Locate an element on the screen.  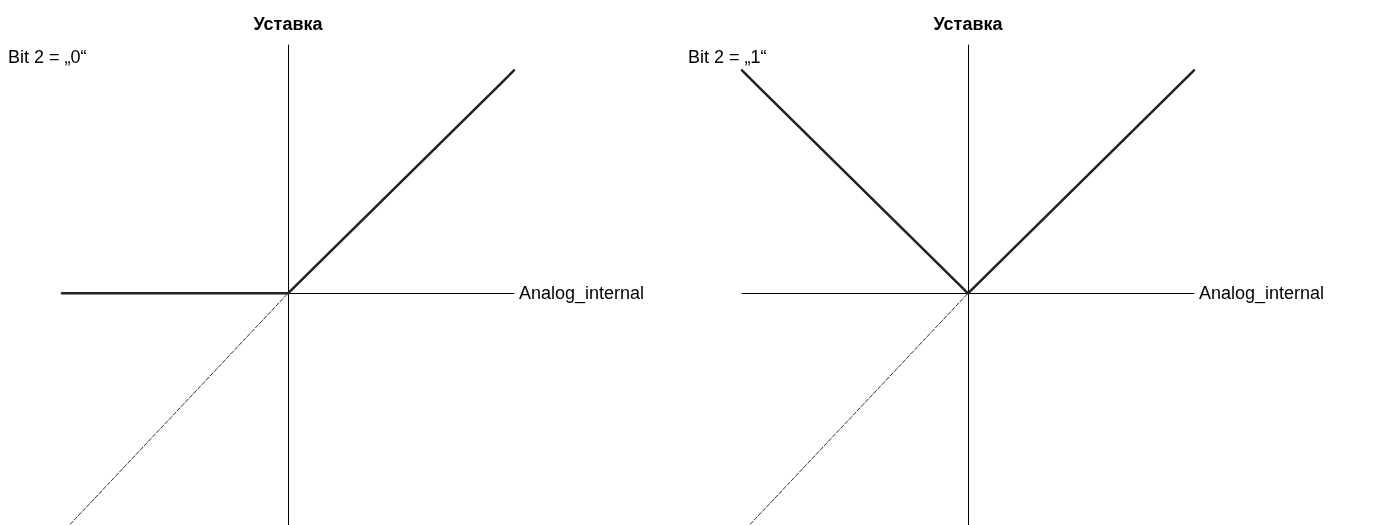
text: Bit 2 = „0“ is located at coordinates (47, 57).